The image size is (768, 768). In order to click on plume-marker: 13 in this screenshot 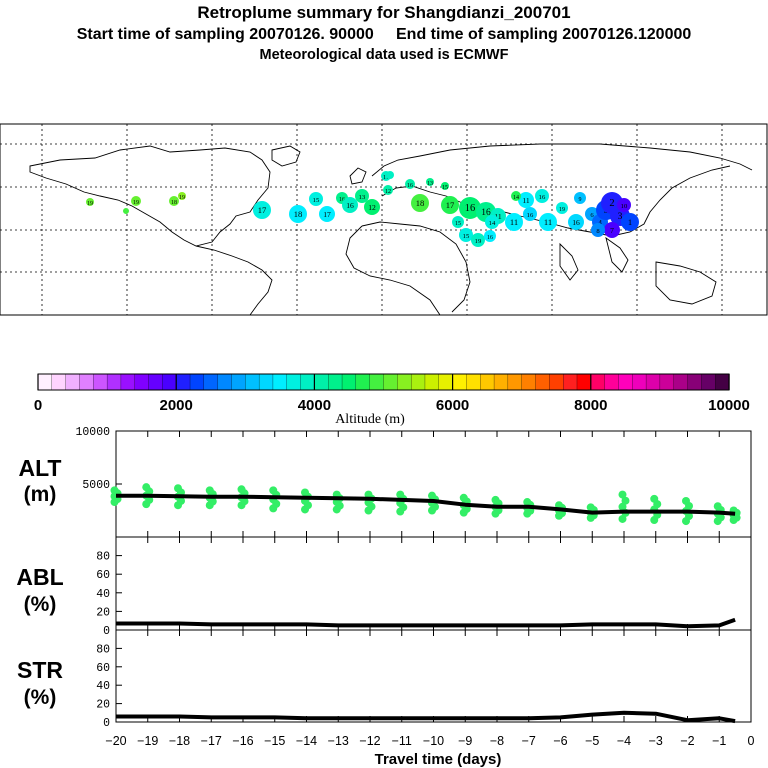, I will do `click(430, 182)`.